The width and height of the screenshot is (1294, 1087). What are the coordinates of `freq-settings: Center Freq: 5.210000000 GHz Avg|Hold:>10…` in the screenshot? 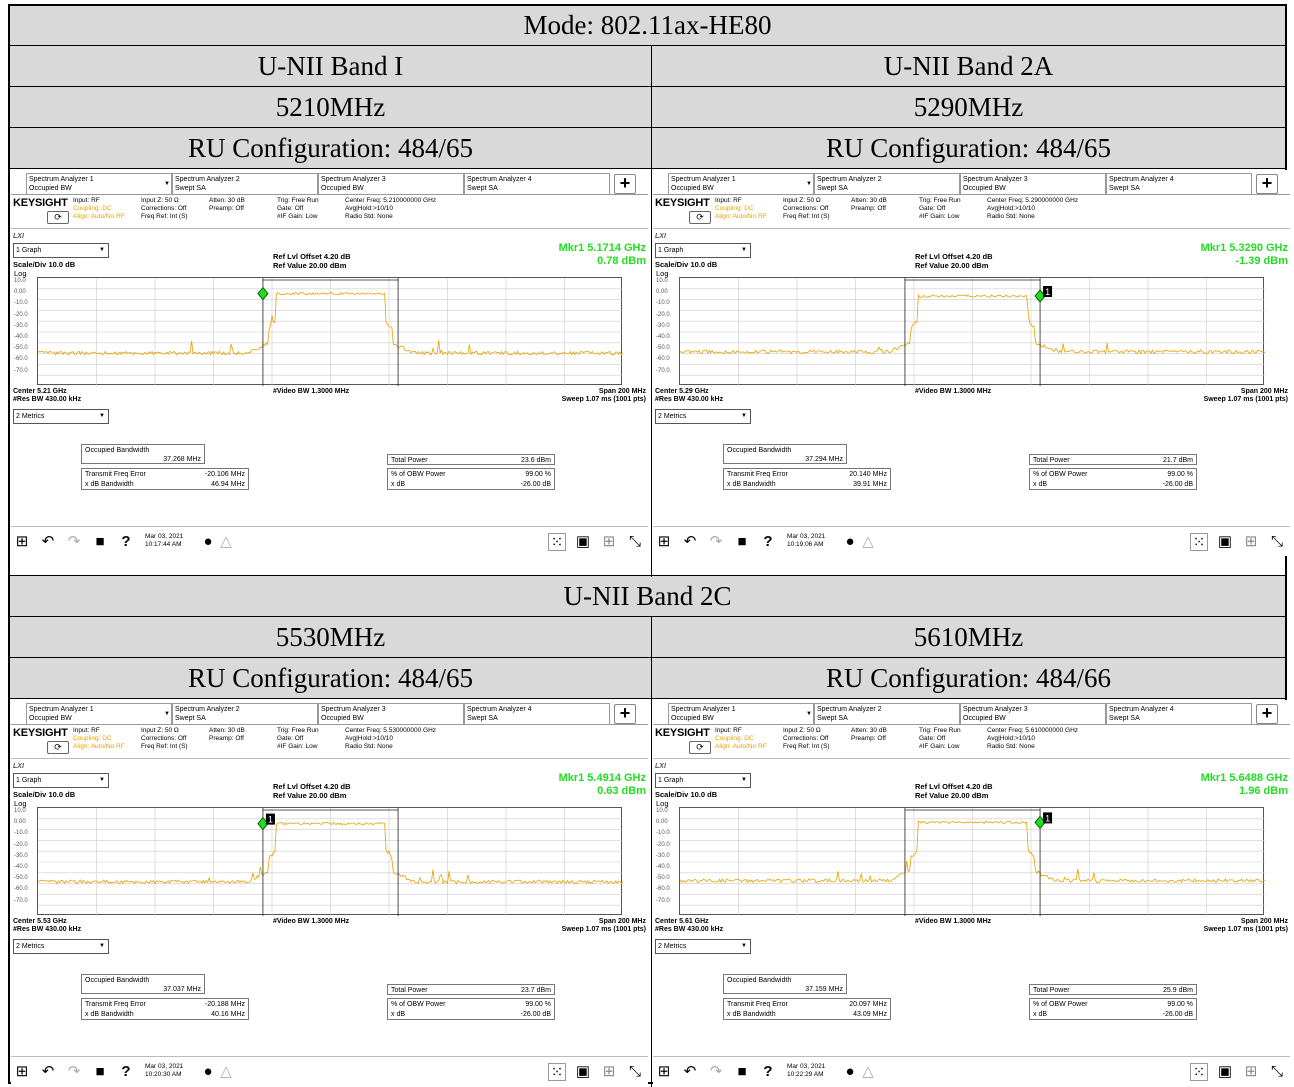 It's located at (391, 208).